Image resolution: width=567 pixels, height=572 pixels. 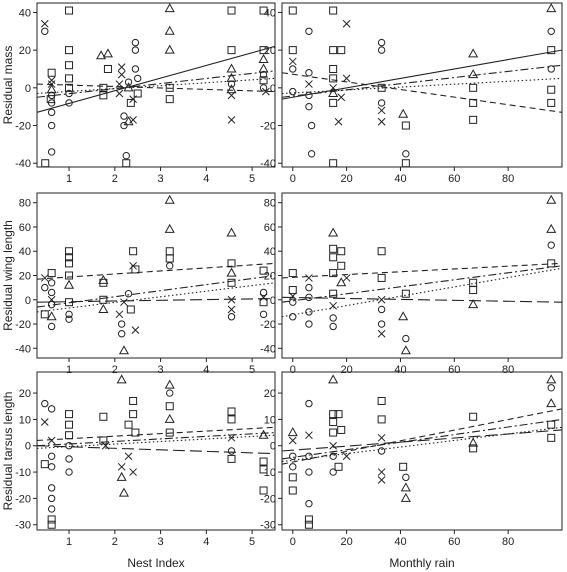 I want to click on plot-frame, so click(x=156, y=451).